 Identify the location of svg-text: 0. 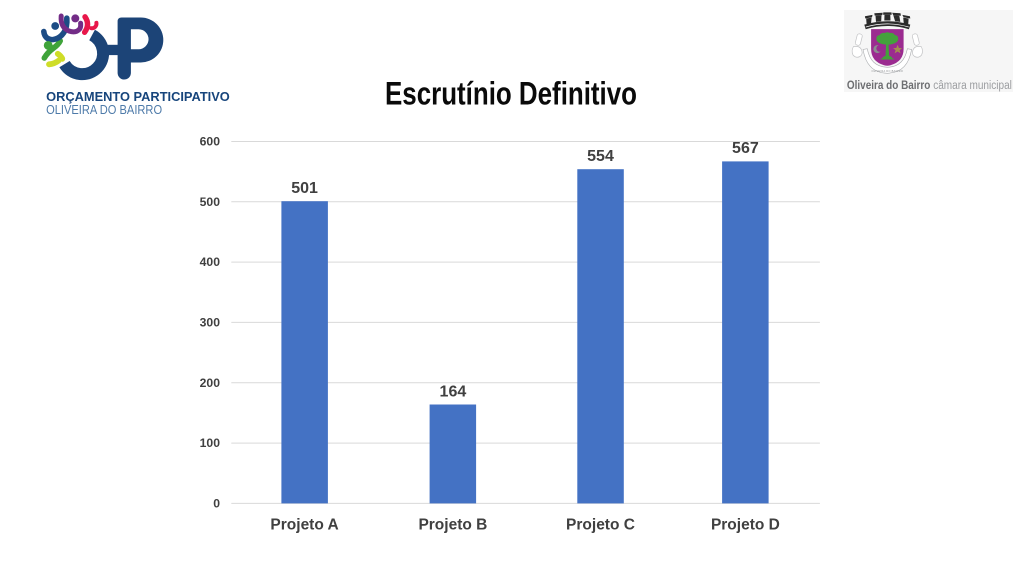
(216, 503).